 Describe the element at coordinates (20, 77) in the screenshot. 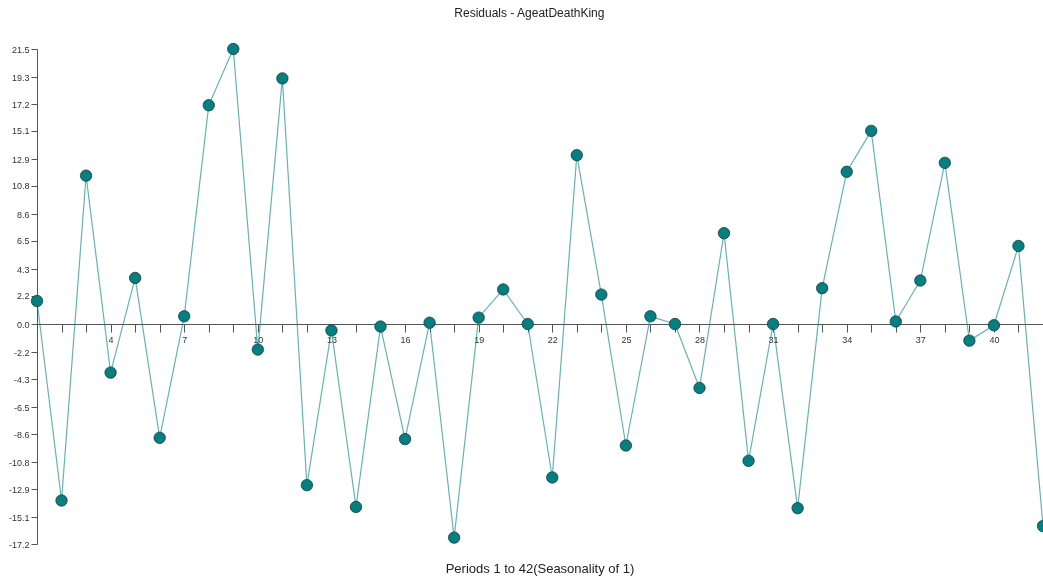

I see `y-tick-label: 19.3` at that location.